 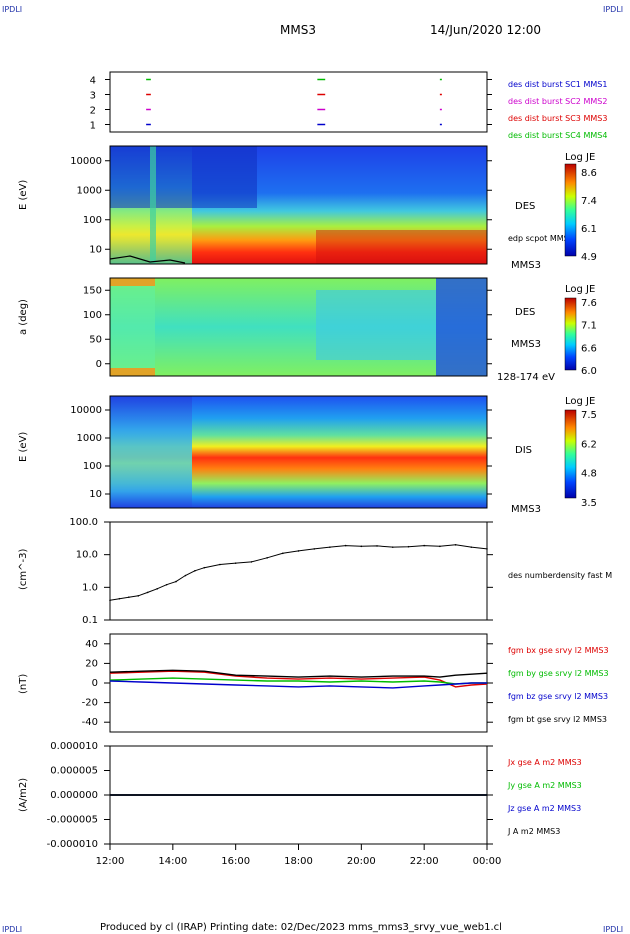 What do you see at coordinates (86, 161) in the screenshot?
I see `des-energy-tick-label: 10000` at bounding box center [86, 161].